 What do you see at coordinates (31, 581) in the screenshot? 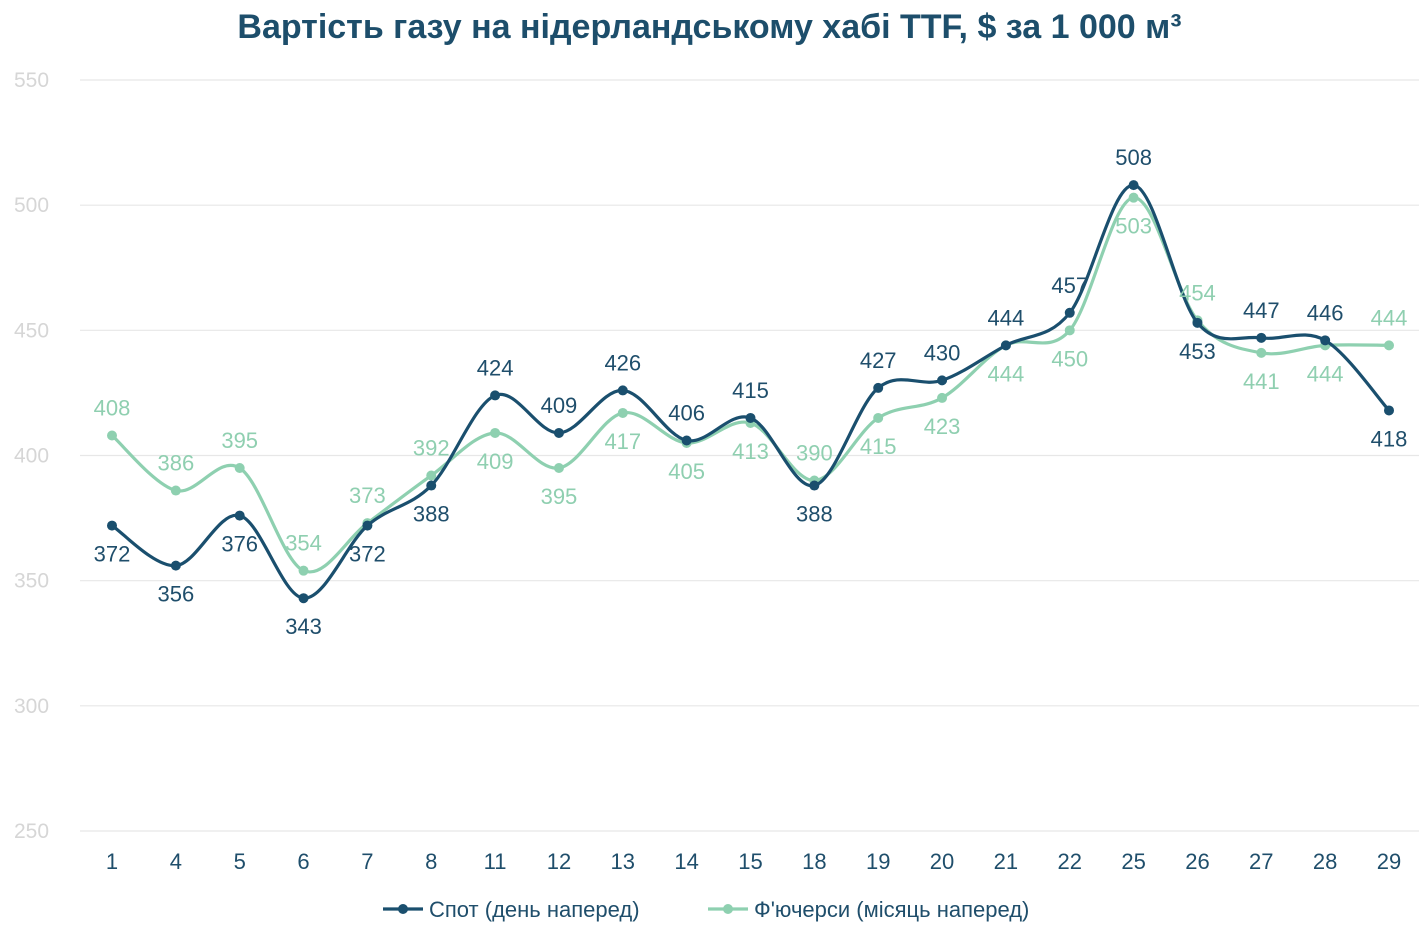
I see `y-tick-label: 350` at bounding box center [31, 581].